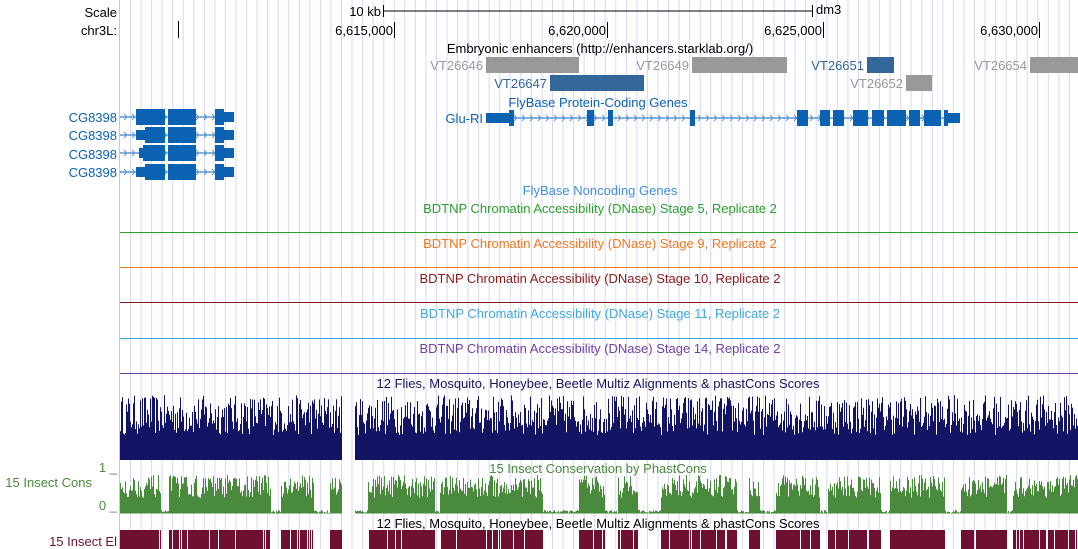 The image size is (1078, 549). Describe the element at coordinates (83, 541) in the screenshot. I see `elements-side-label: 15 Insect El` at that location.